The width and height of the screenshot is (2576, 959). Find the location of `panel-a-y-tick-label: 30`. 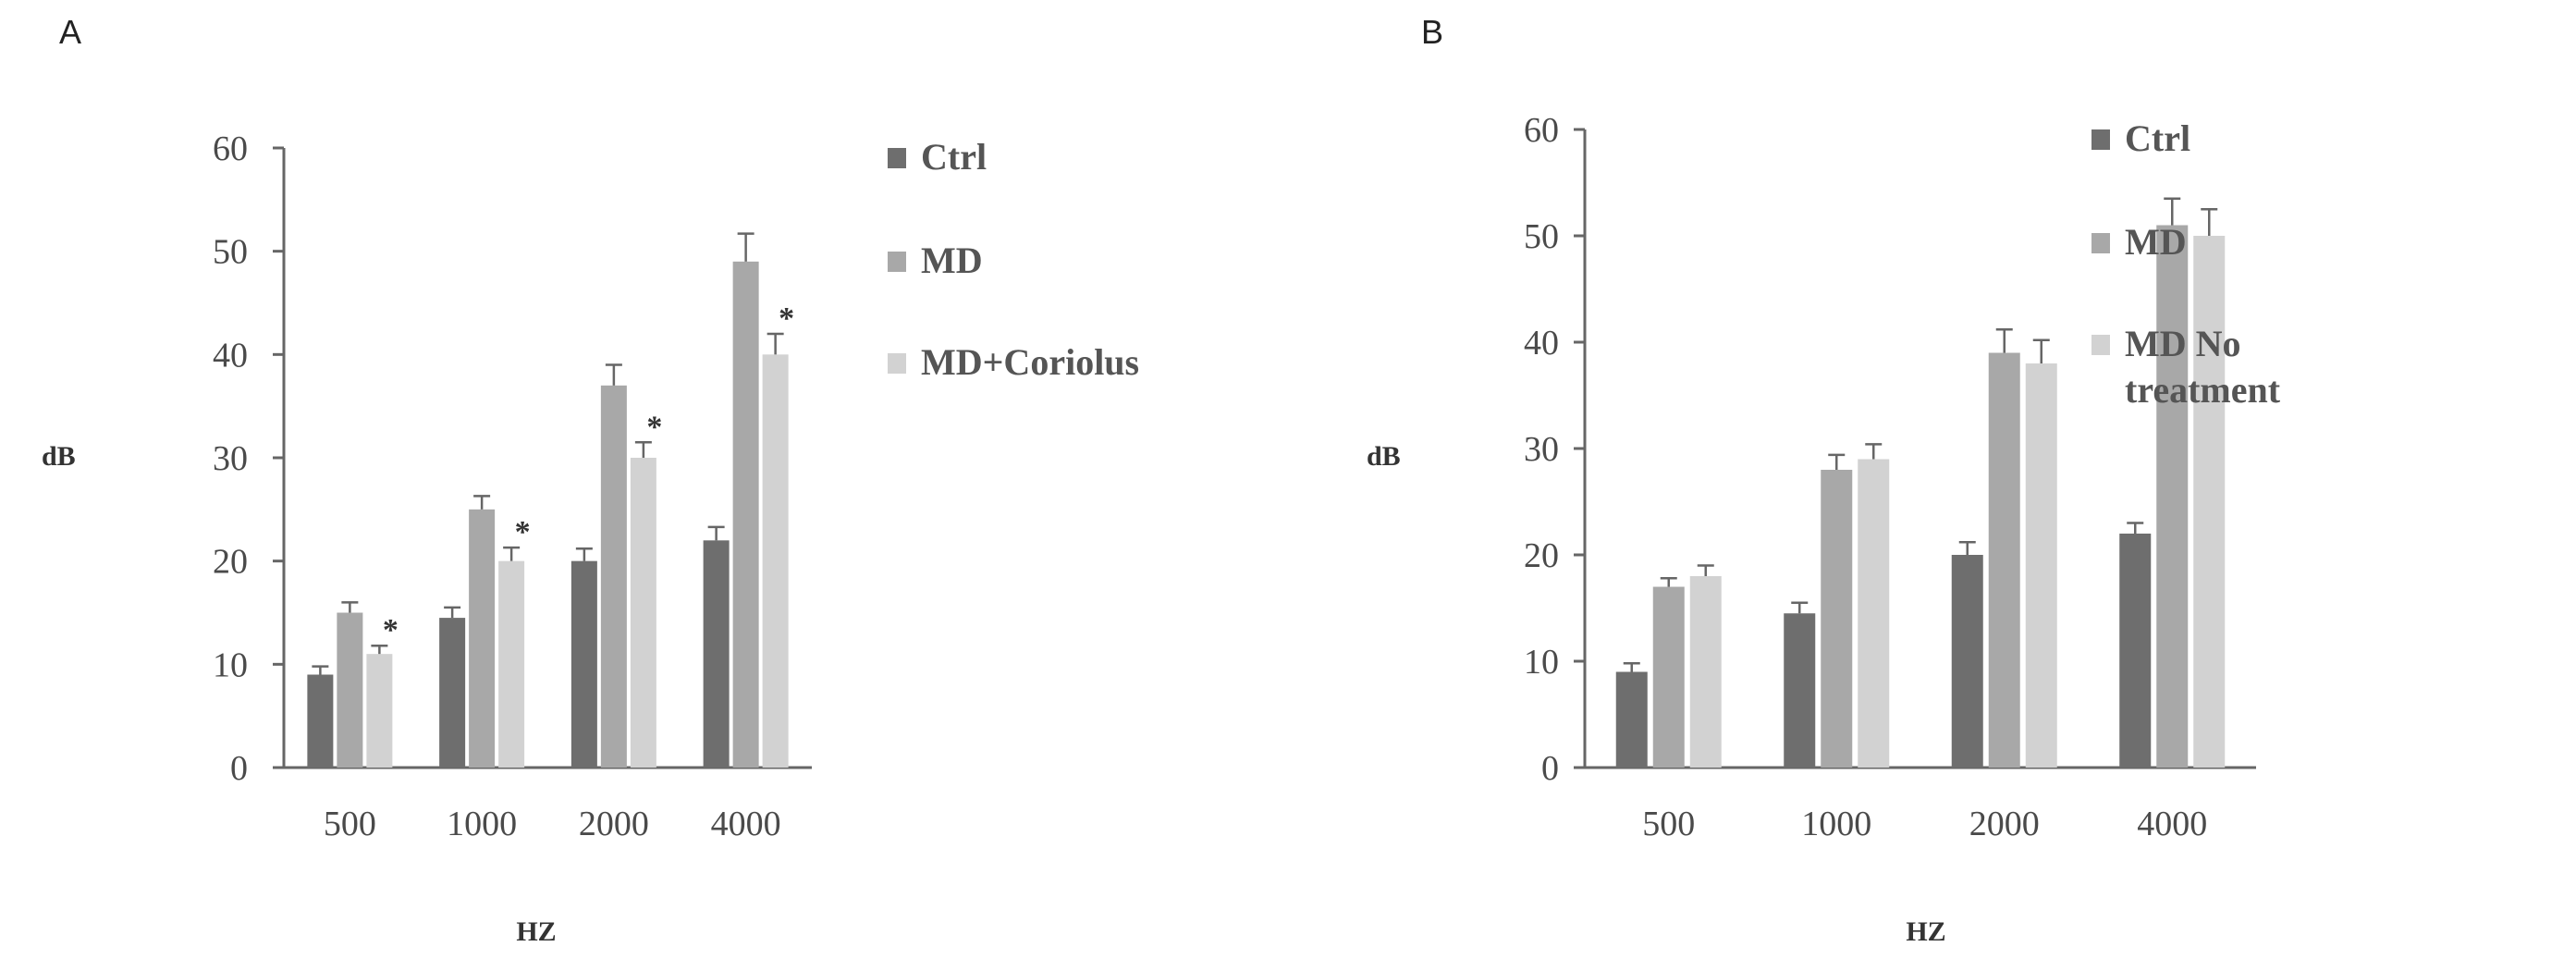

panel-a-y-tick-label: 30 is located at coordinates (230, 458).